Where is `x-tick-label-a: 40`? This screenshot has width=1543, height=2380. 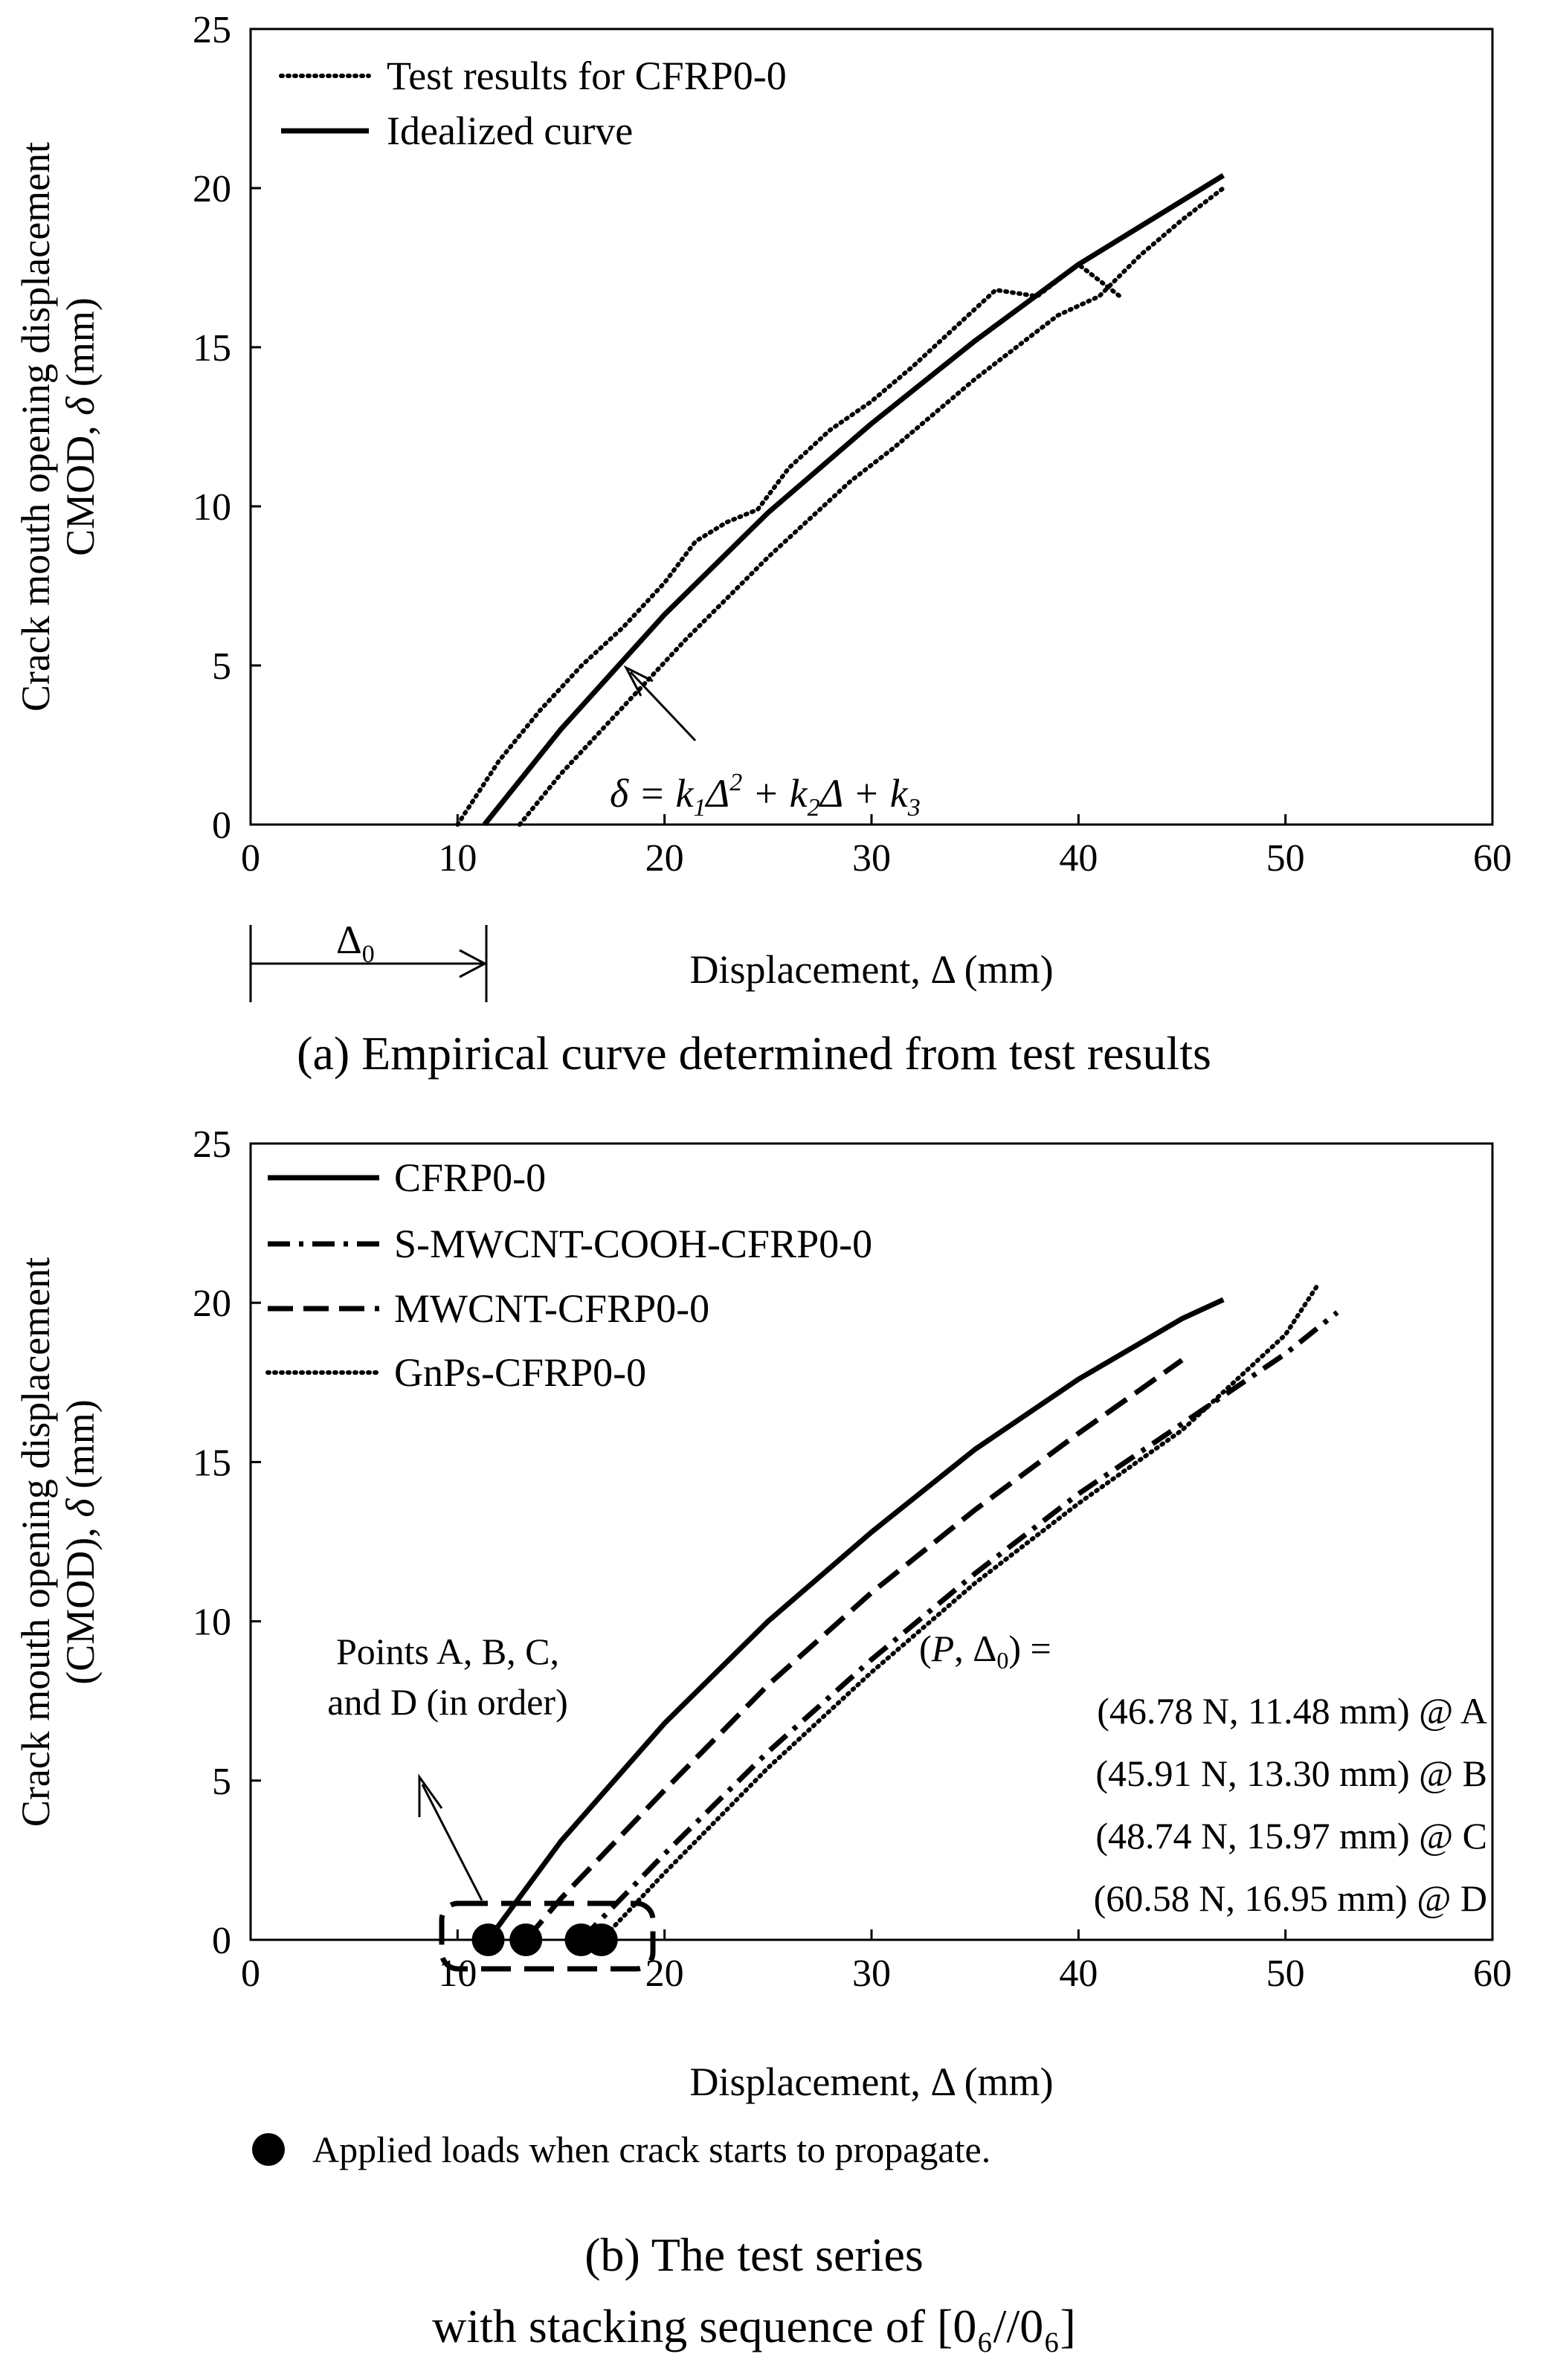 x-tick-label-a: 40 is located at coordinates (1078, 859).